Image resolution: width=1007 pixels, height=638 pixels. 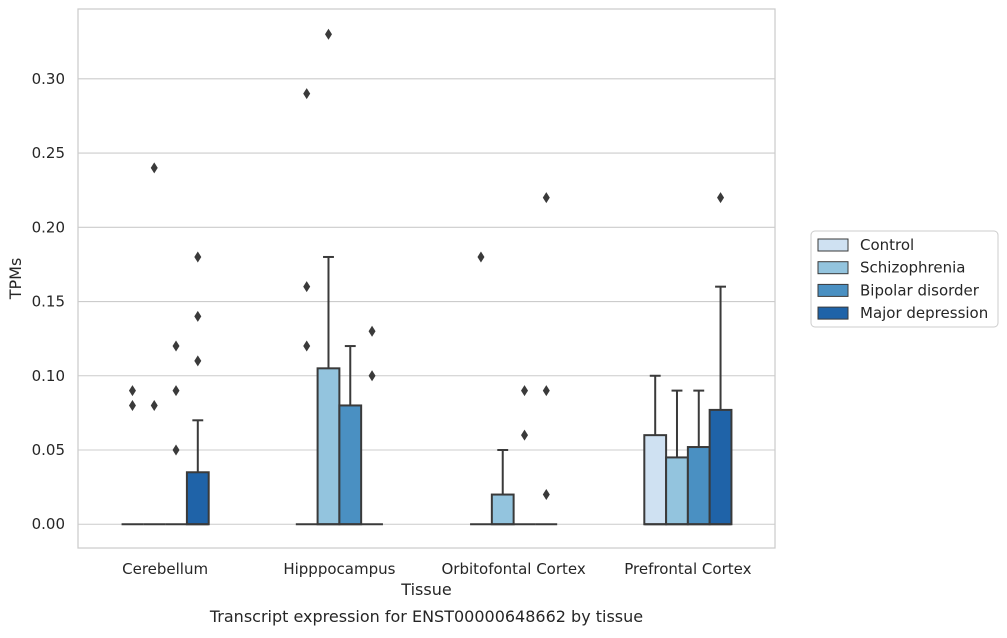 I want to click on y-tick-label: 0.20, so click(x=48, y=227).